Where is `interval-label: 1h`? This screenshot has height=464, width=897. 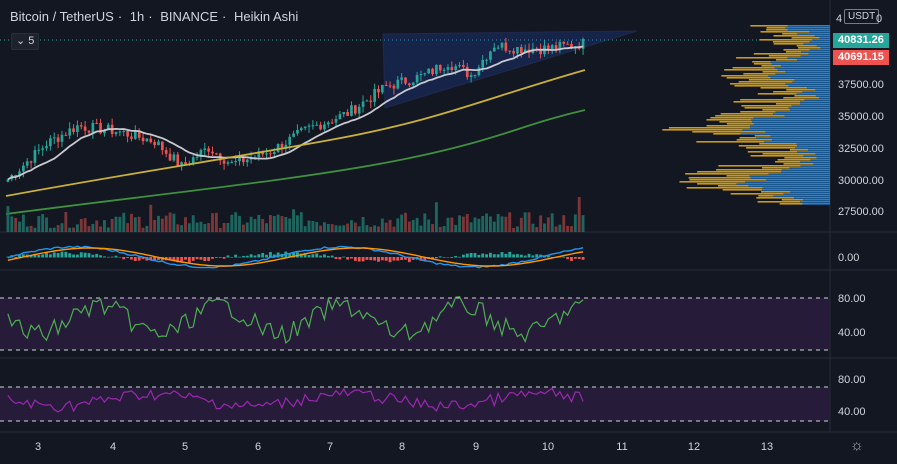
interval-label: 1h is located at coordinates (137, 16).